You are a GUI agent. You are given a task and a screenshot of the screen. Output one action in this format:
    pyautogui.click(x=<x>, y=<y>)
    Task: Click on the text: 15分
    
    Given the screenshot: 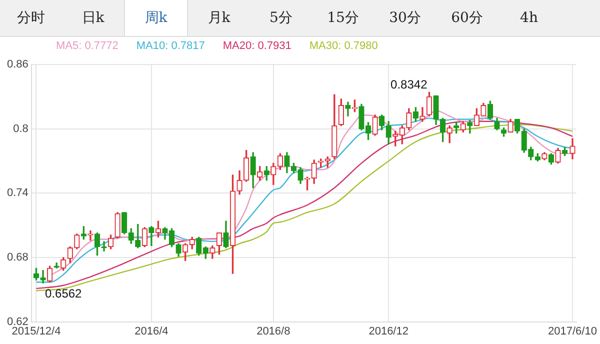 What is the action you would take?
    pyautogui.click(x=343, y=18)
    